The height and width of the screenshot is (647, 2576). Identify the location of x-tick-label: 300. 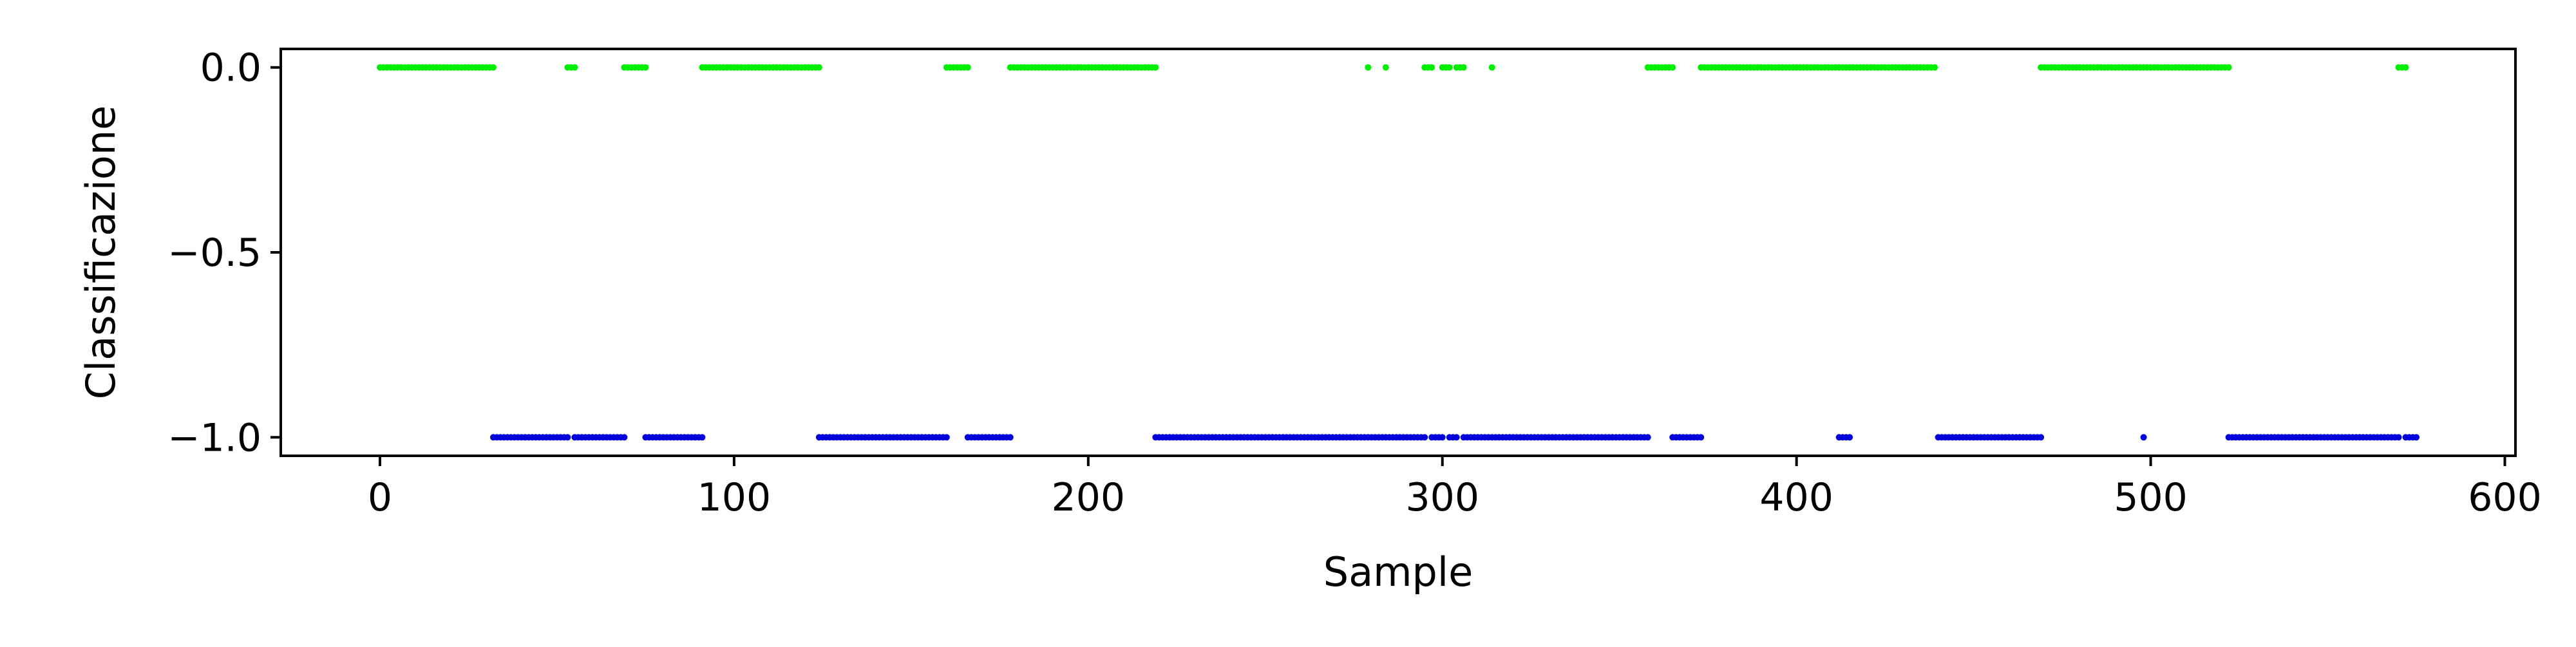
(1442, 498).